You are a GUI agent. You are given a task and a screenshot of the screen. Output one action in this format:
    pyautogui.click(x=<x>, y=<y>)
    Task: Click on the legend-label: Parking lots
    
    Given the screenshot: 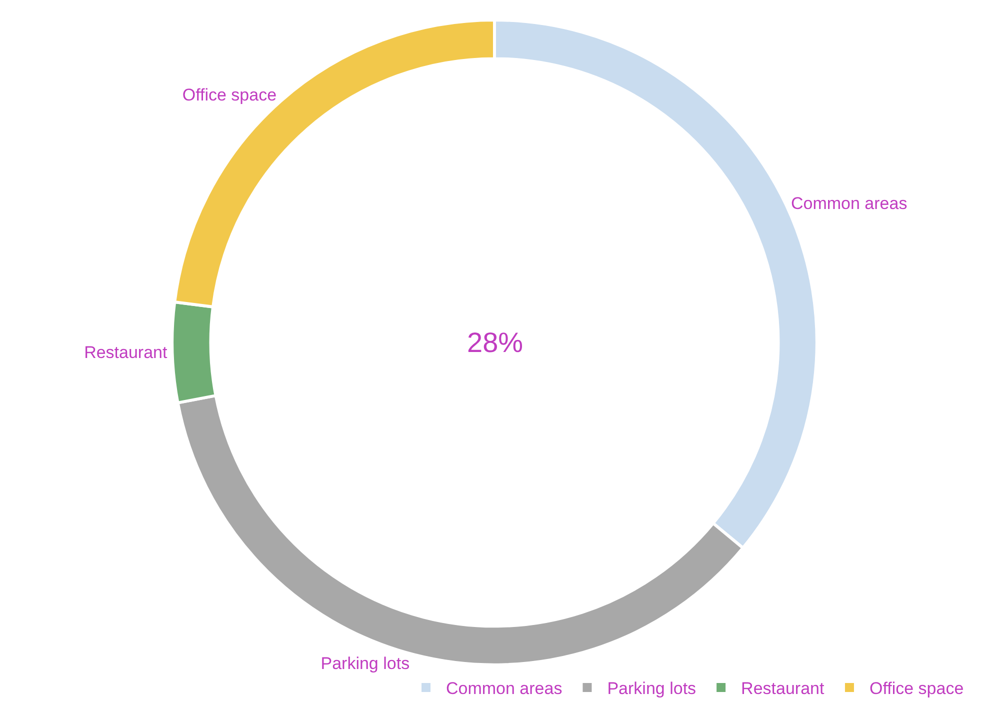 What is the action you would take?
    pyautogui.click(x=651, y=688)
    